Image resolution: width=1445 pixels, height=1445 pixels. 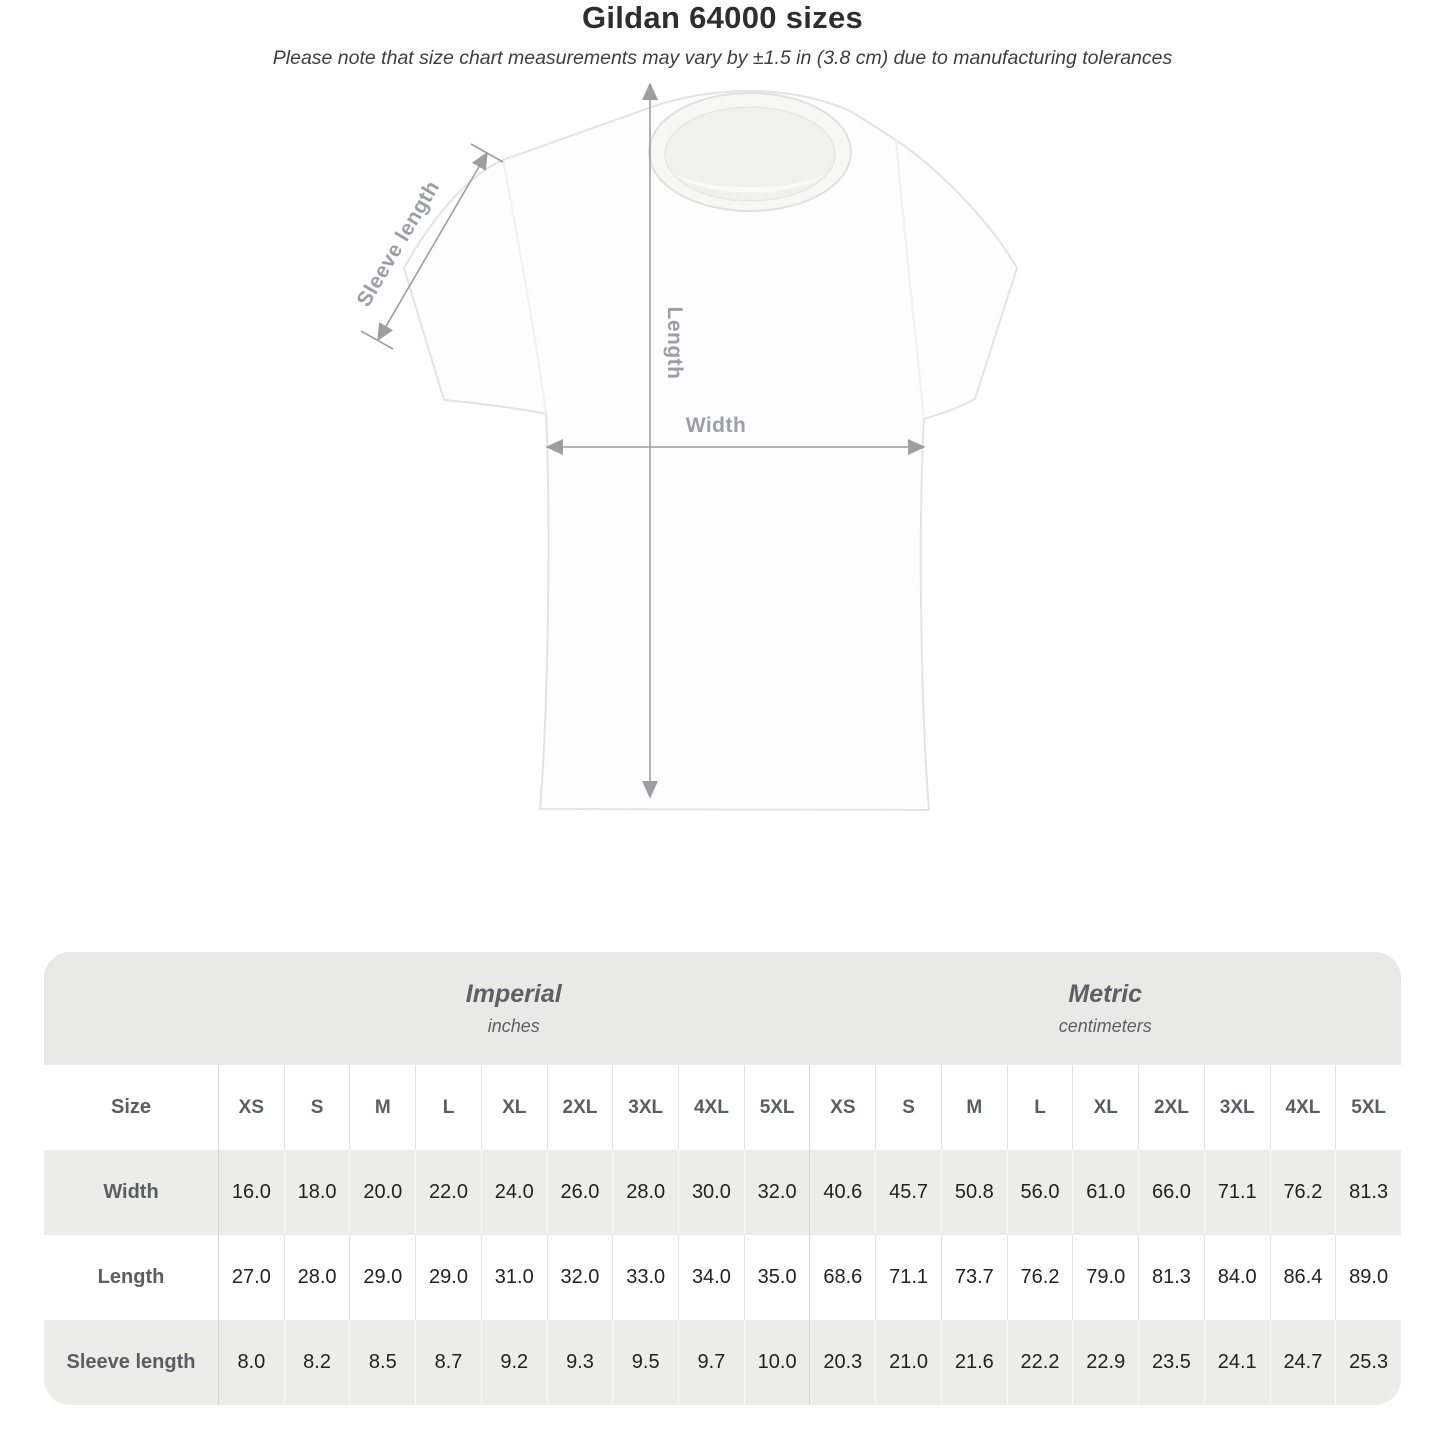 What do you see at coordinates (251, 1192) in the screenshot?
I see `table-cell: 16.0` at bounding box center [251, 1192].